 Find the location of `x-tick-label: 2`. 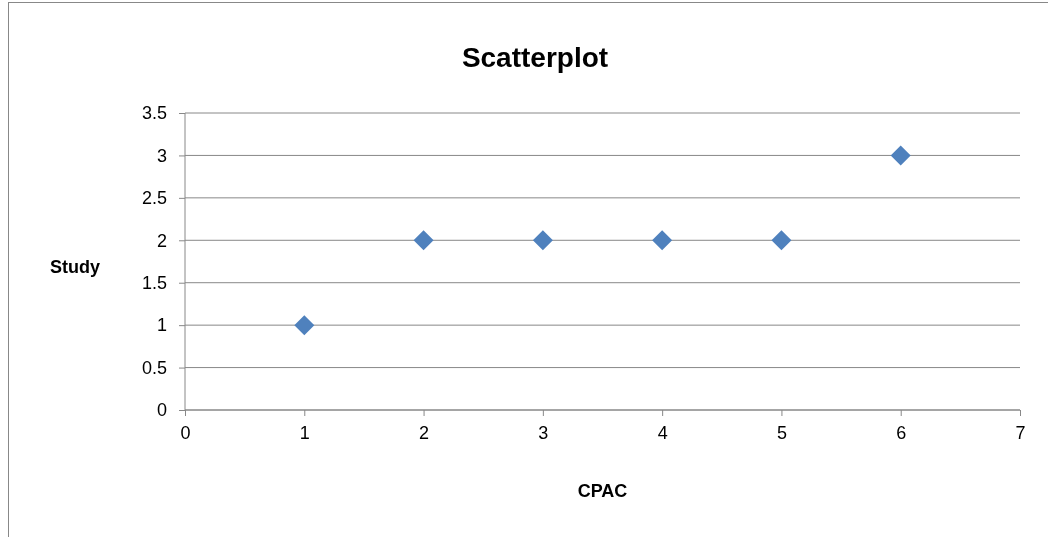

x-tick-label: 2 is located at coordinates (424, 432).